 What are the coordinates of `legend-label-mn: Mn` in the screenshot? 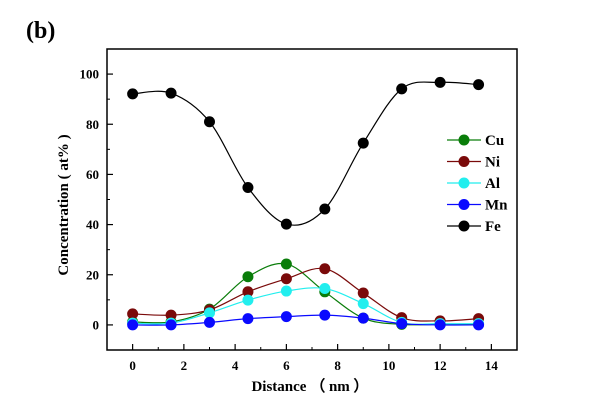 It's located at (496, 206).